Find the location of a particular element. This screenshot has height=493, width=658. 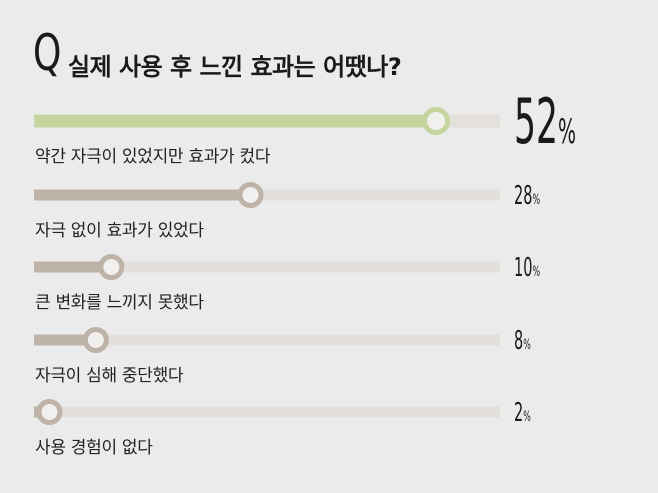

category-label: 약간 자극이 있었지만 효과가 컸다 is located at coordinates (153, 157).